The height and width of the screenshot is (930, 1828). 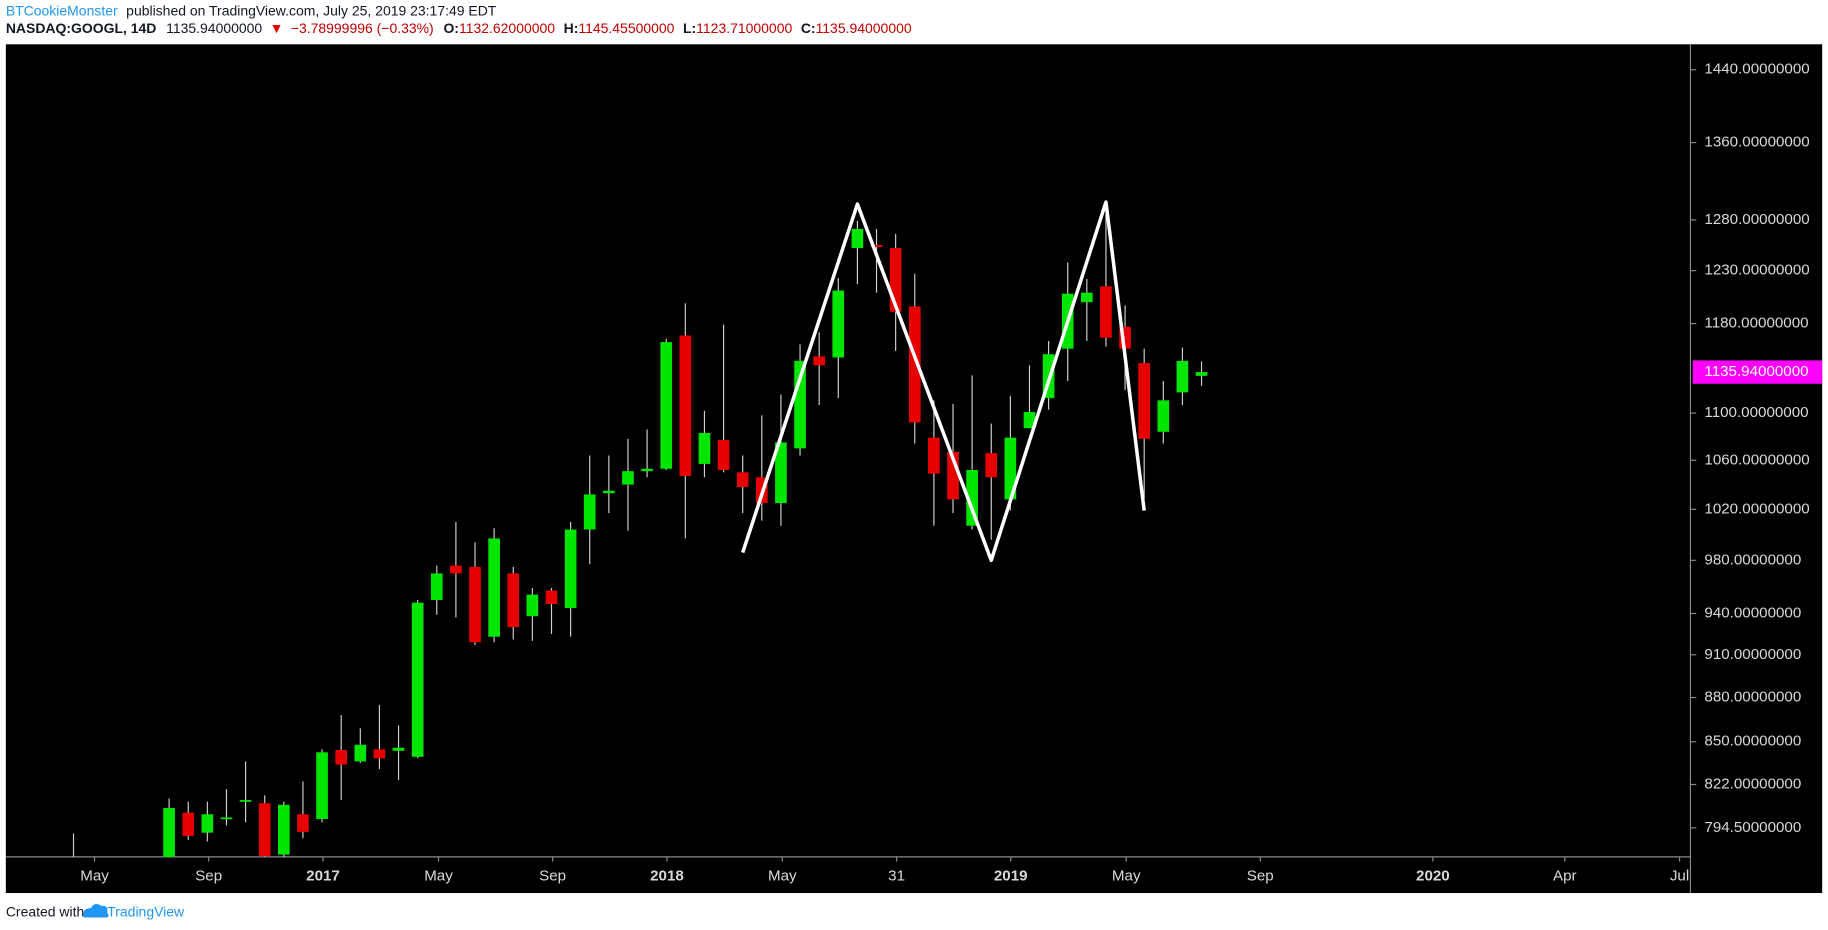 What do you see at coordinates (1752, 612) in the screenshot?
I see `y-tick-label: 940.00000000` at bounding box center [1752, 612].